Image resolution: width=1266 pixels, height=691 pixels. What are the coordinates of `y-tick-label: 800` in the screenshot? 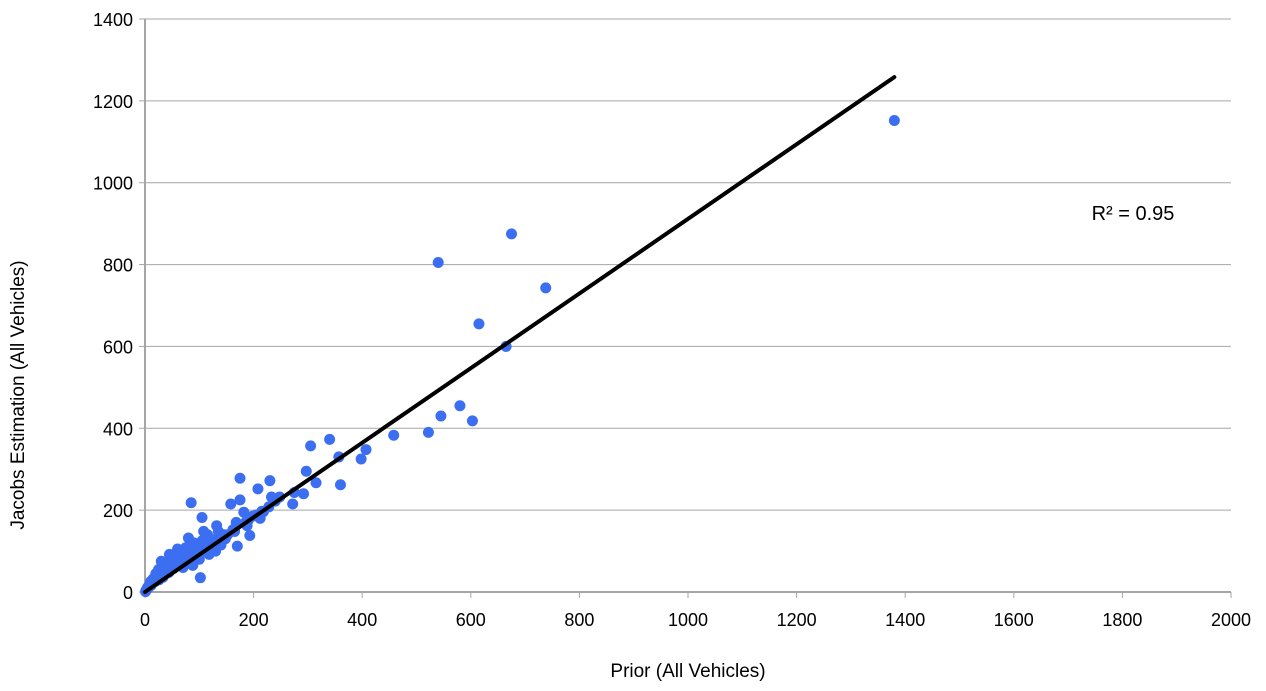 It's located at (118, 266).